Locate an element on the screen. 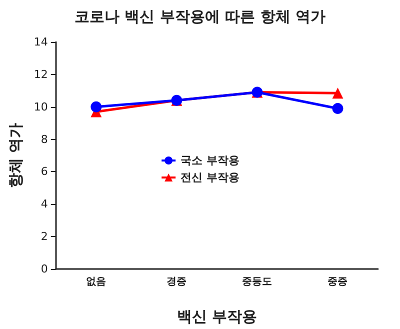 This screenshot has width=400, height=329. y-axis-title: 항체 역가 is located at coordinates (15, 155).